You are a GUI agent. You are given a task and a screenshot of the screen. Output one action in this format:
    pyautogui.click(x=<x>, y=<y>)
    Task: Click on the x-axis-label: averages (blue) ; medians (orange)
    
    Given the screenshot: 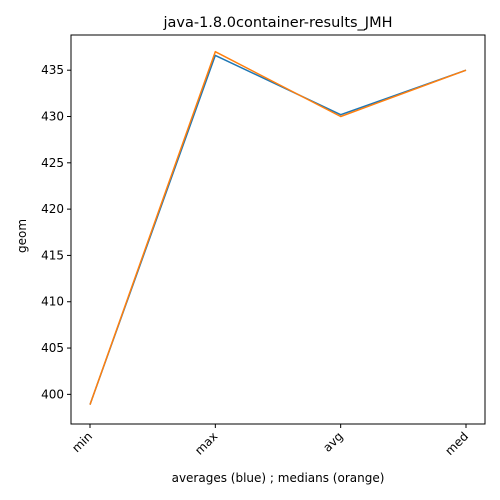 What is the action you would take?
    pyautogui.click(x=278, y=478)
    